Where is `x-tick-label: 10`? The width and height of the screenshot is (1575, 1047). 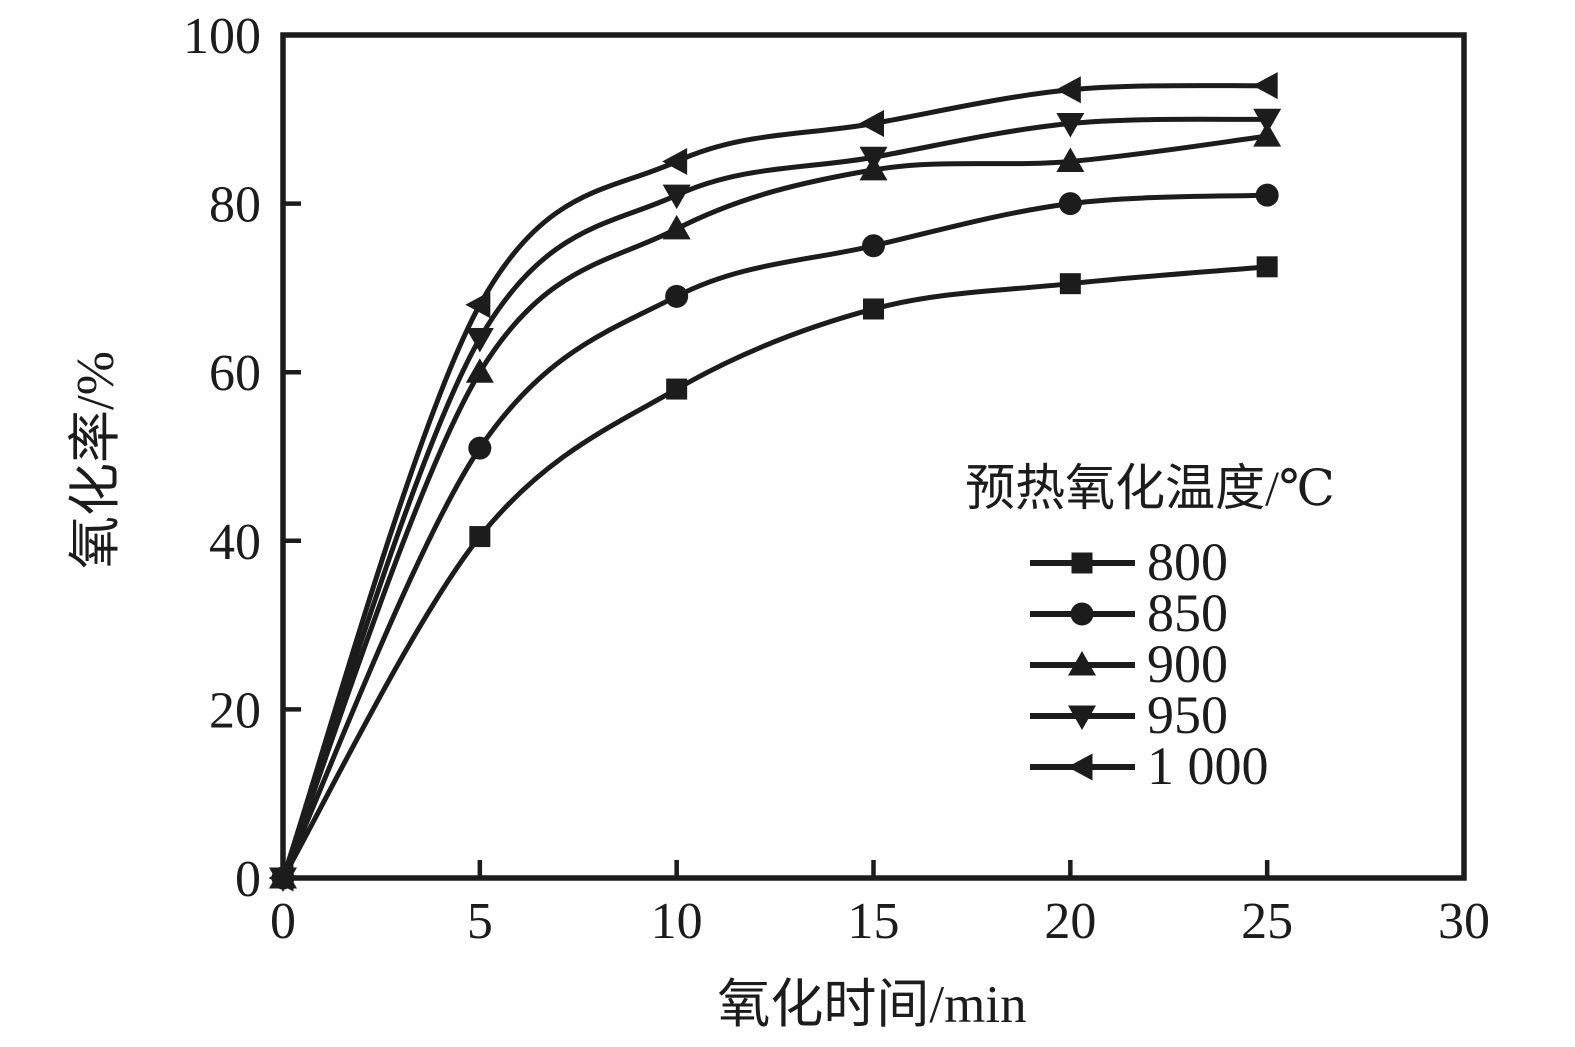 x-tick-label: 10 is located at coordinates (677, 921).